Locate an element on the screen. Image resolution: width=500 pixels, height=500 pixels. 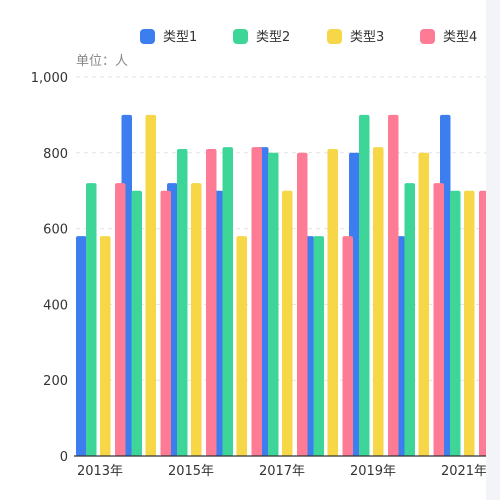
x-tick-label: 2019年 is located at coordinates (373, 471).